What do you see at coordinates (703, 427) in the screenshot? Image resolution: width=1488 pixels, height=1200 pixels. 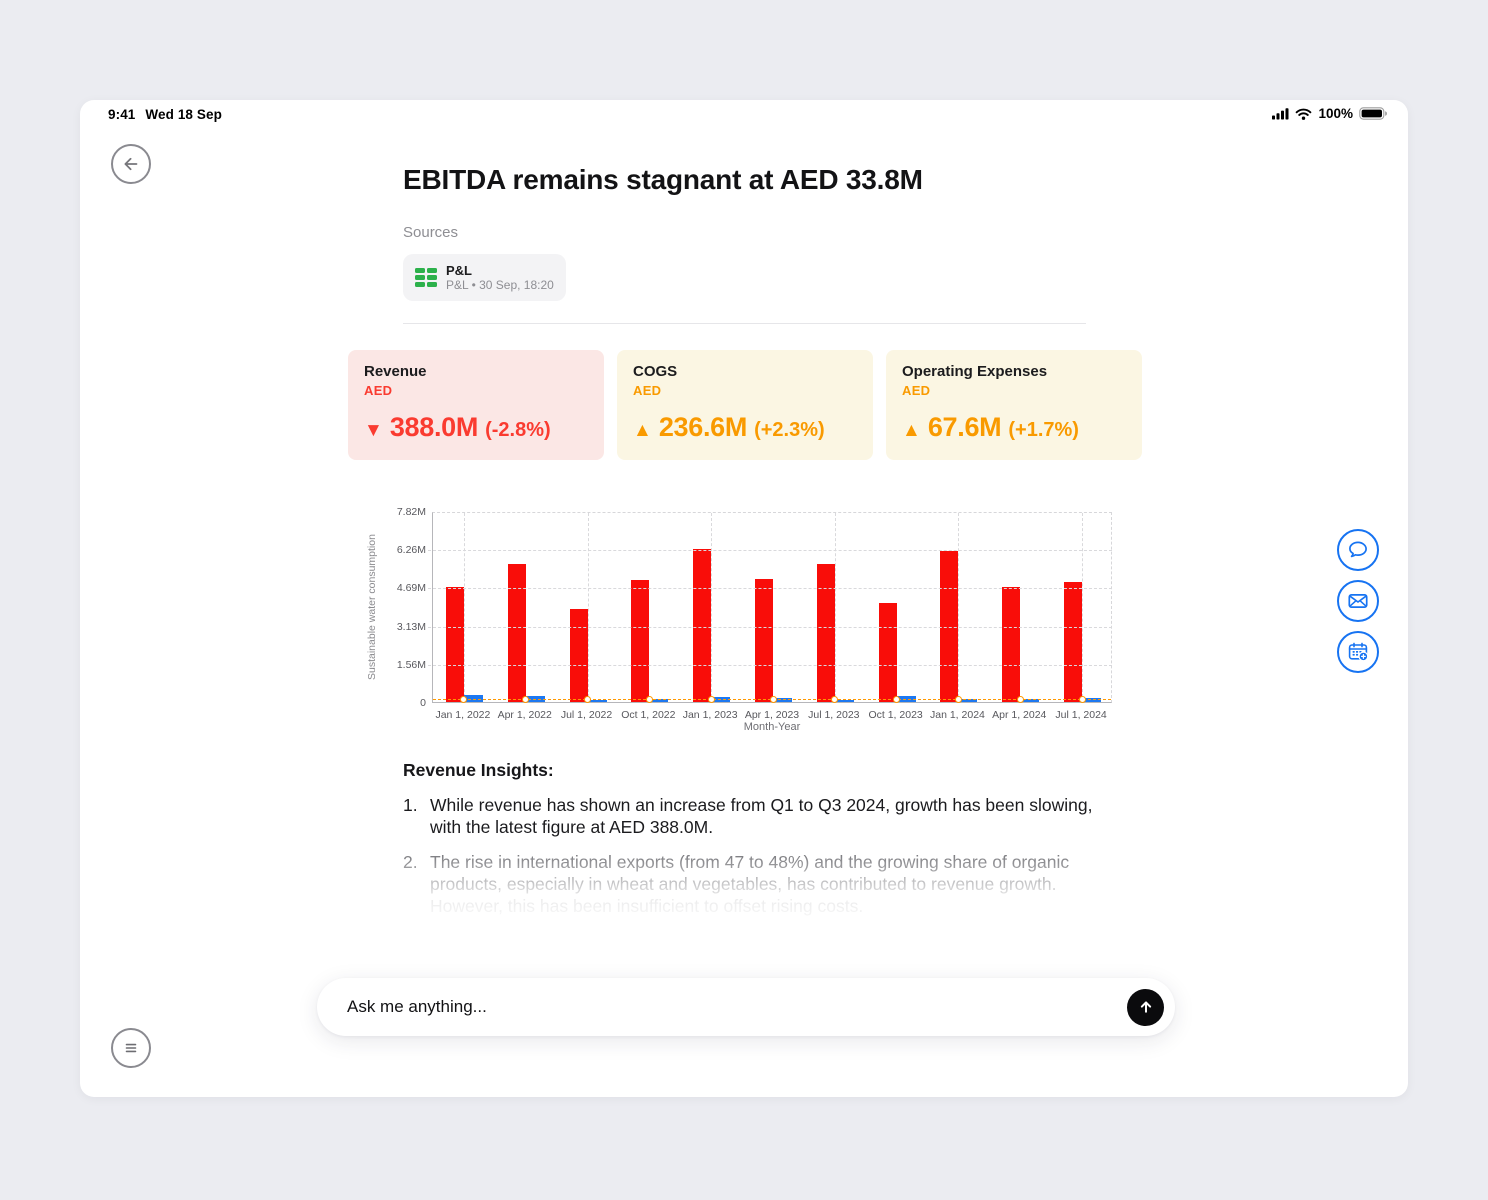 I see `metric-value: 236.6M` at bounding box center [703, 427].